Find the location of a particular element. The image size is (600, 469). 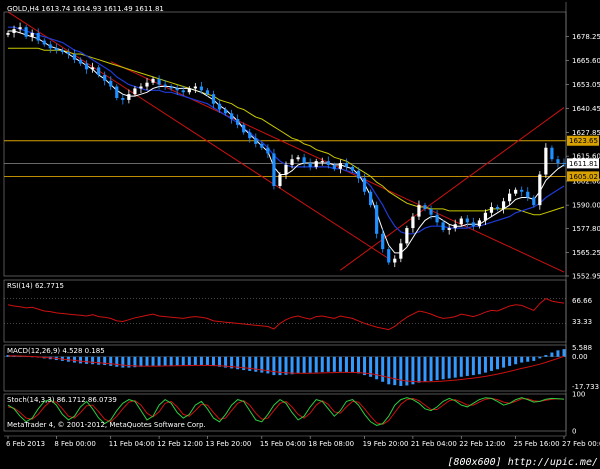

time-tick-label: 12 Feb 12:00 is located at coordinates (180, 444).